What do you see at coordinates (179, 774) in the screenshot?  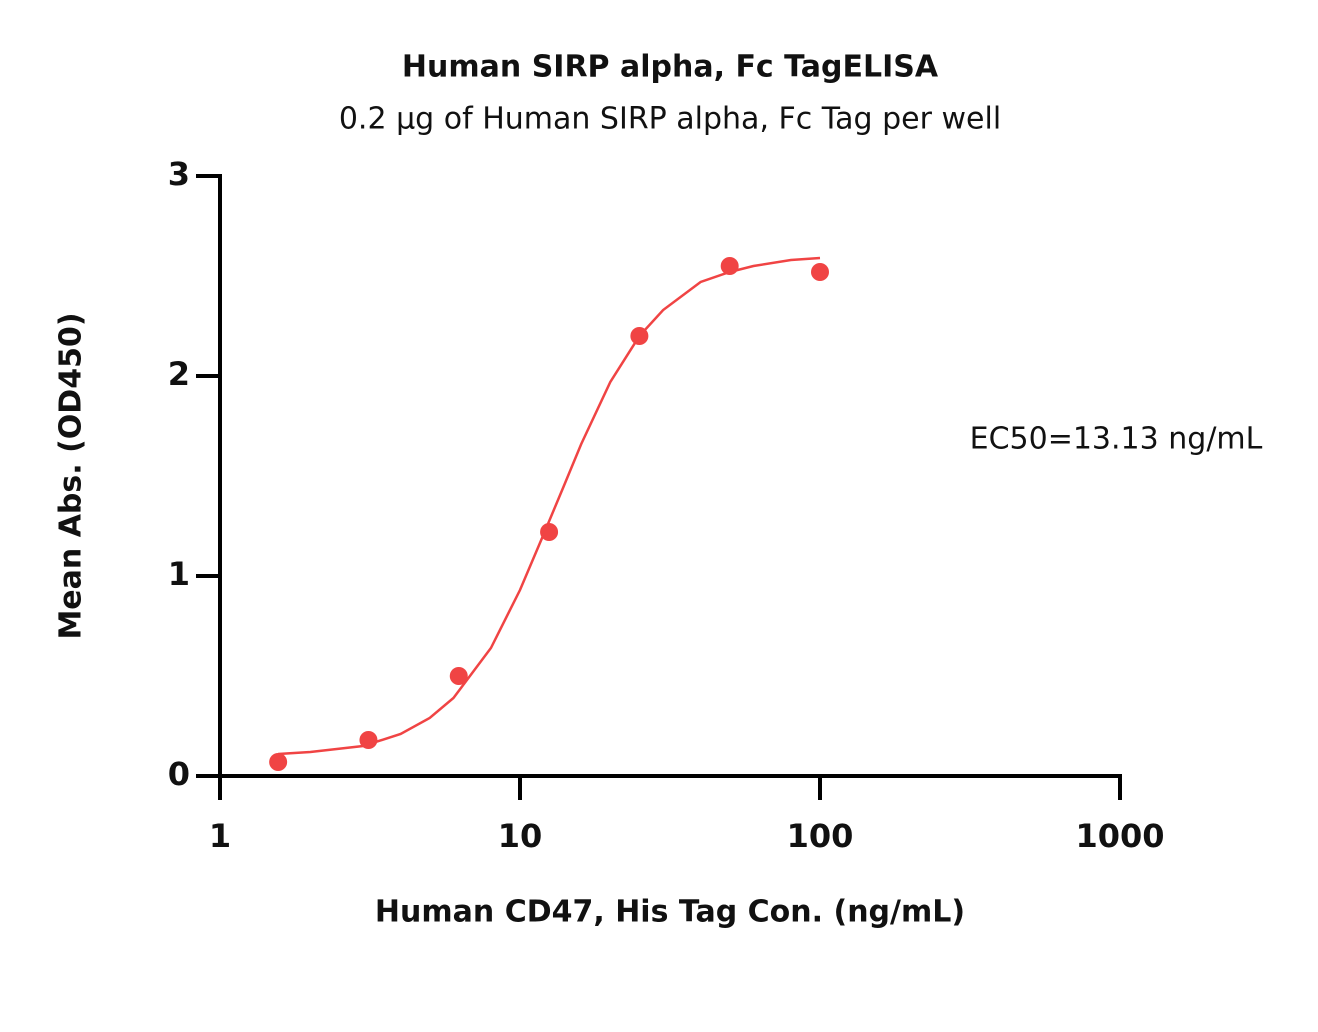 I see `y-tick-label: 0` at bounding box center [179, 774].